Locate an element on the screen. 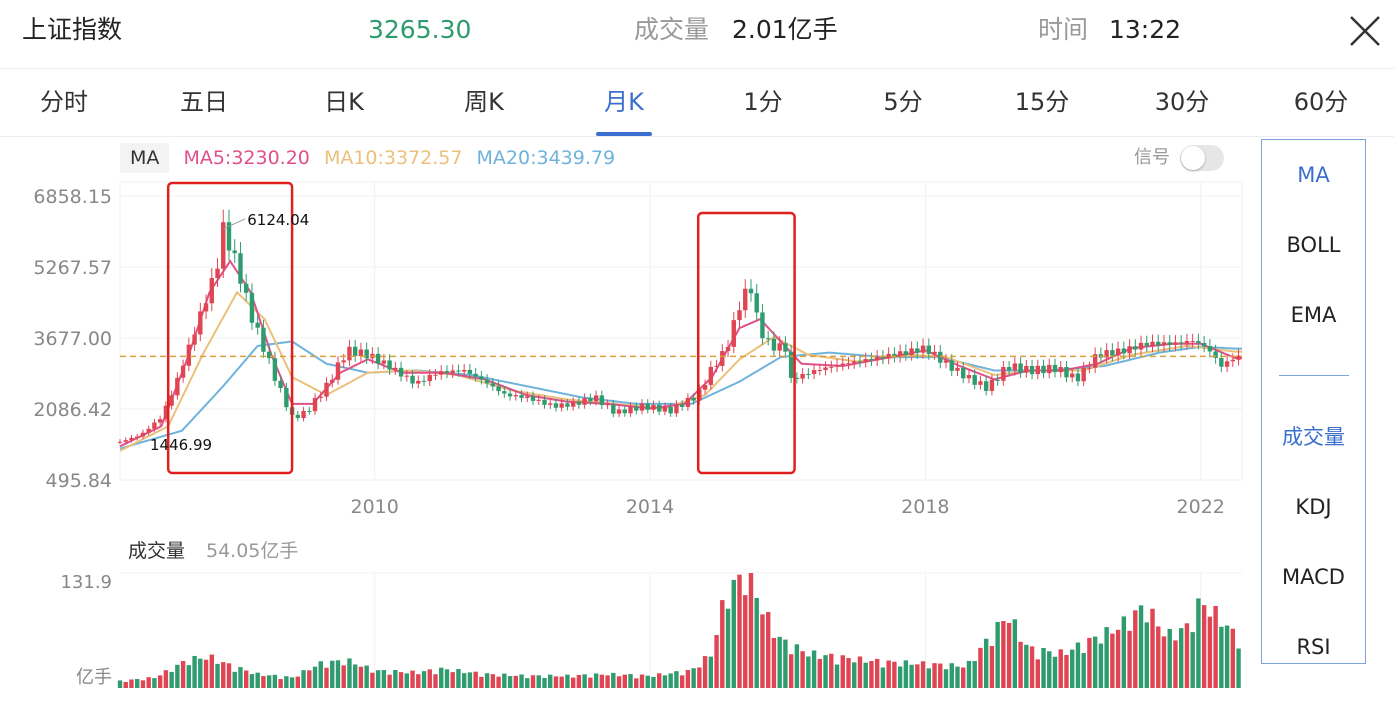  header-bar: 上证指数 3265.30 成交量 2.01亿手 时间 13:22 is located at coordinates (697, 34).